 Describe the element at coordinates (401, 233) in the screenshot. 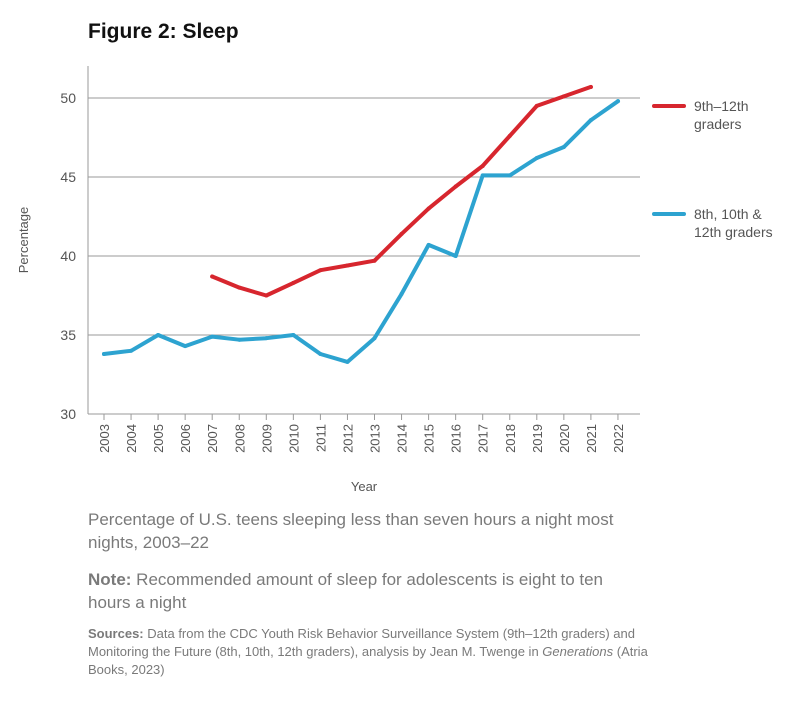

I see `series-9th-12th-point-2014` at that location.